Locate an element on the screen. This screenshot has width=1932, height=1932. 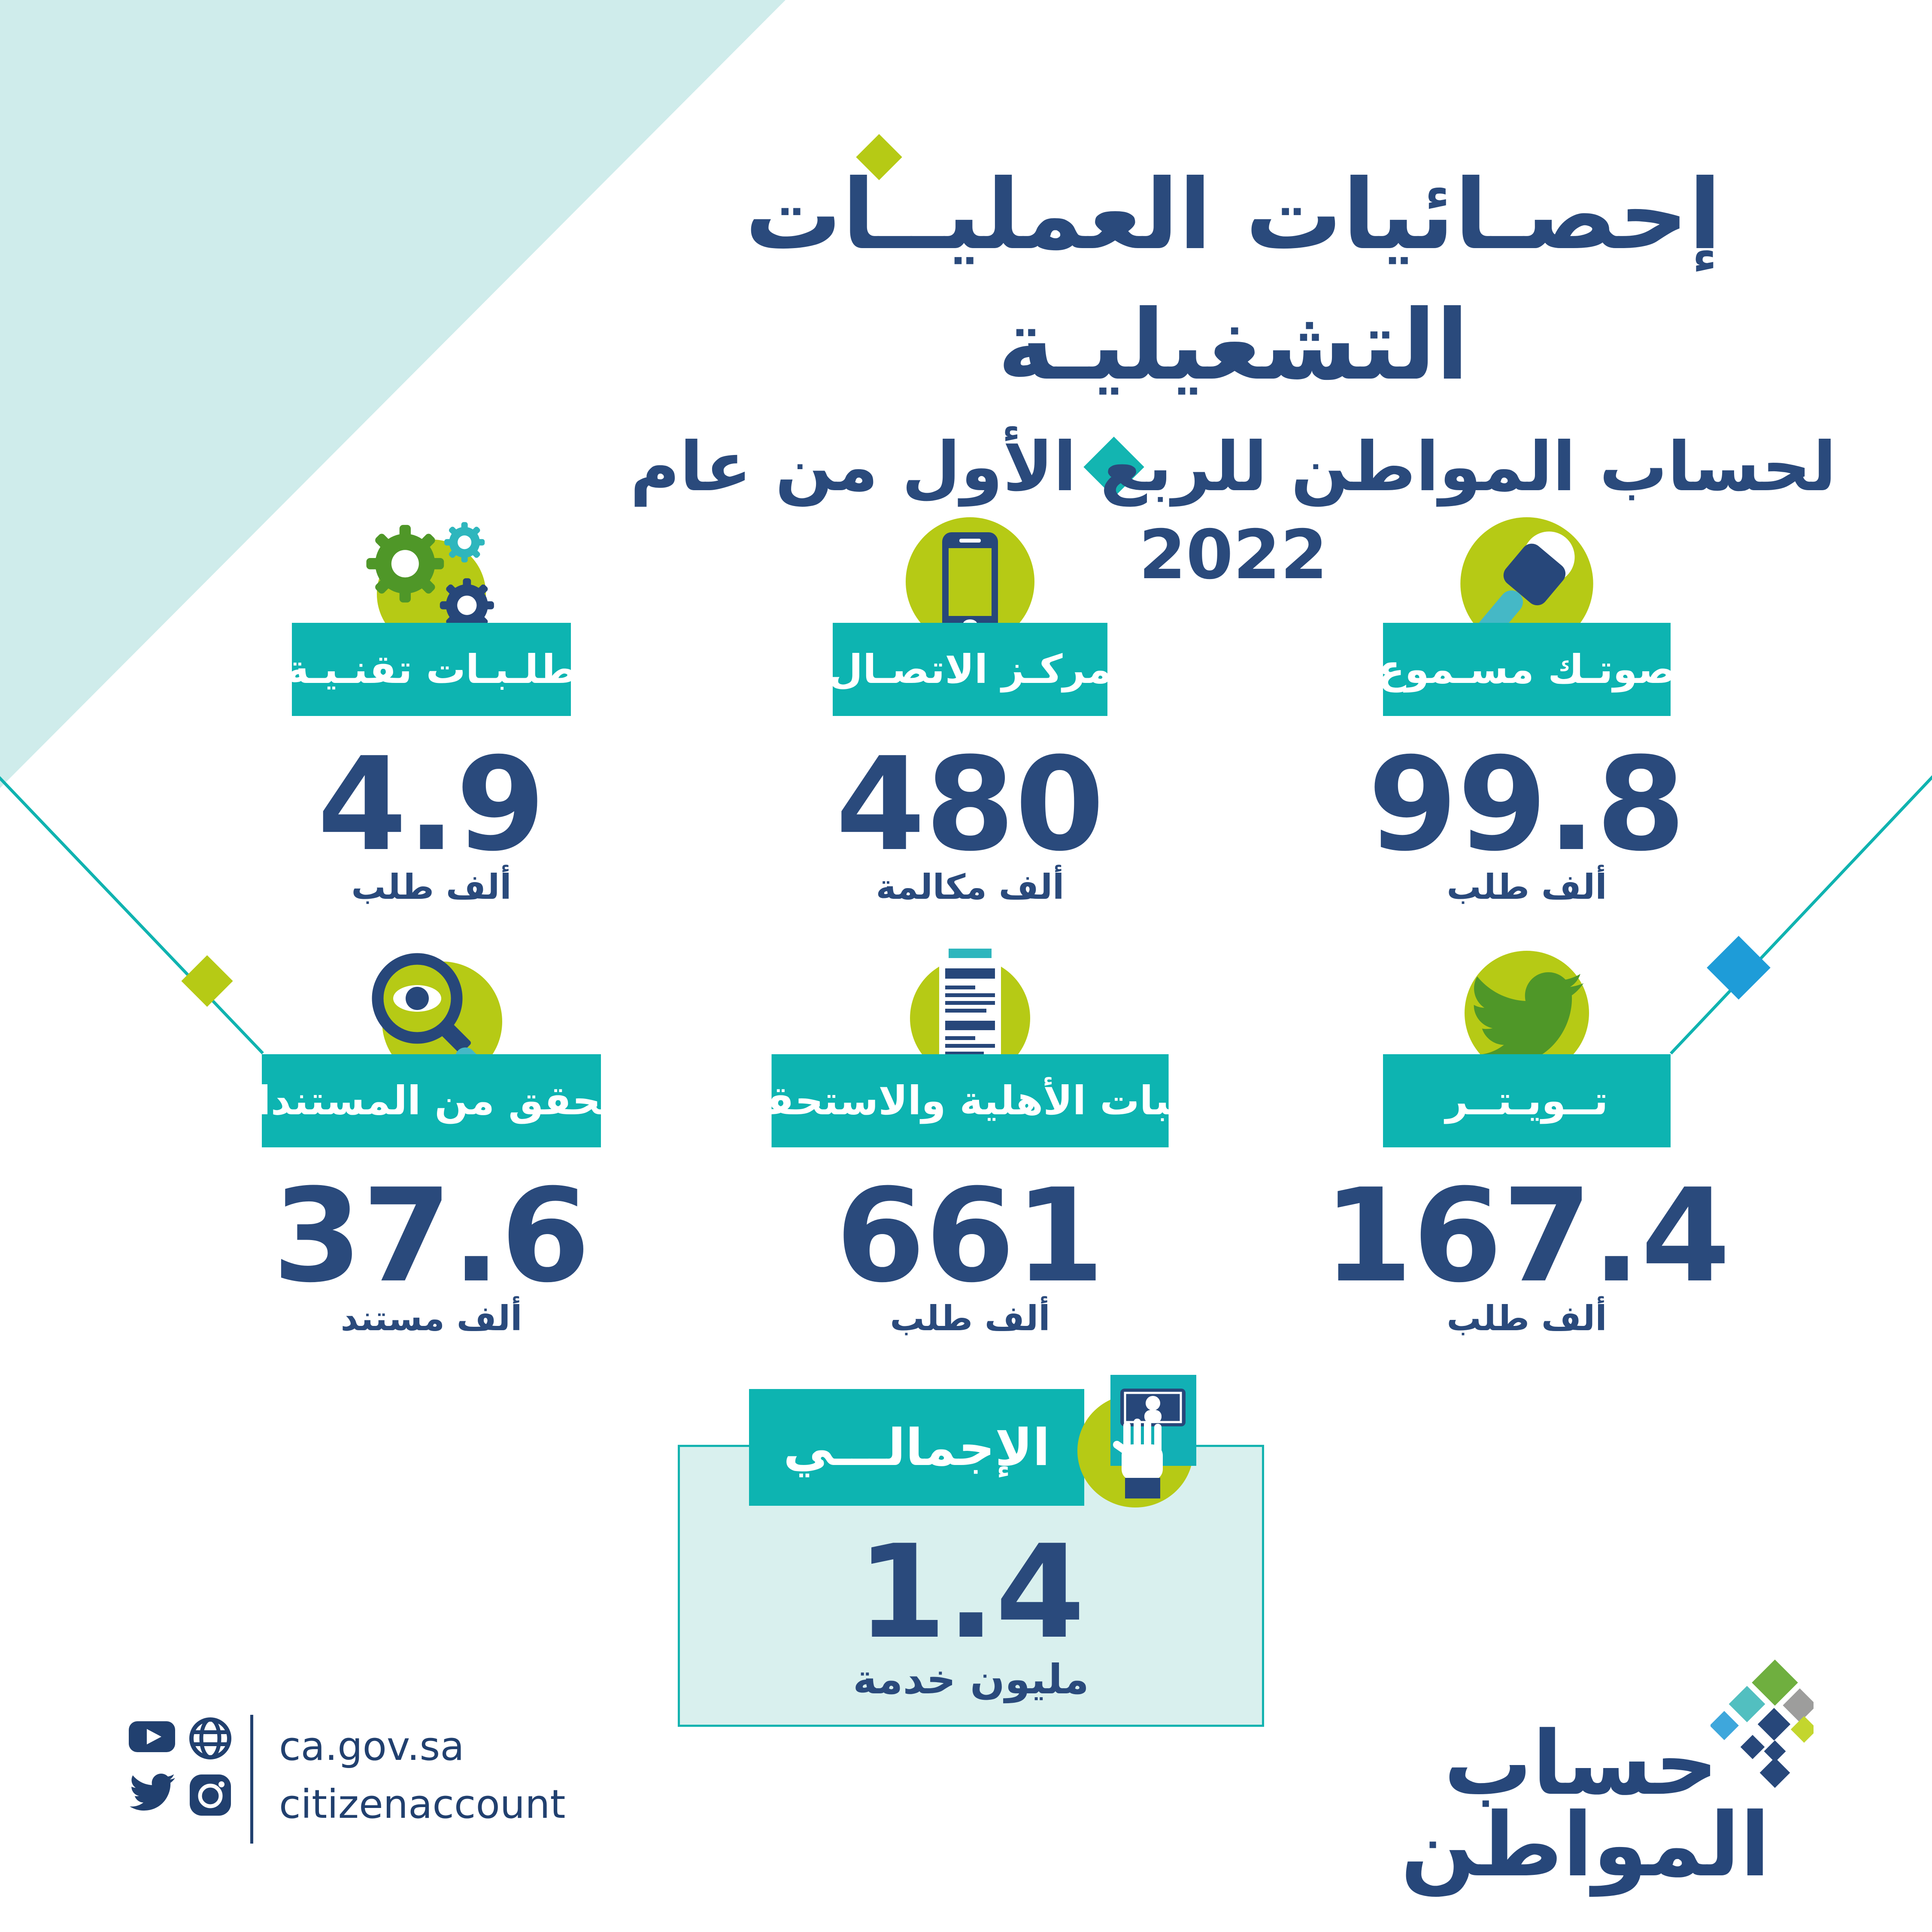
website-url: ca.gov.sa is located at coordinates (371, 1746).